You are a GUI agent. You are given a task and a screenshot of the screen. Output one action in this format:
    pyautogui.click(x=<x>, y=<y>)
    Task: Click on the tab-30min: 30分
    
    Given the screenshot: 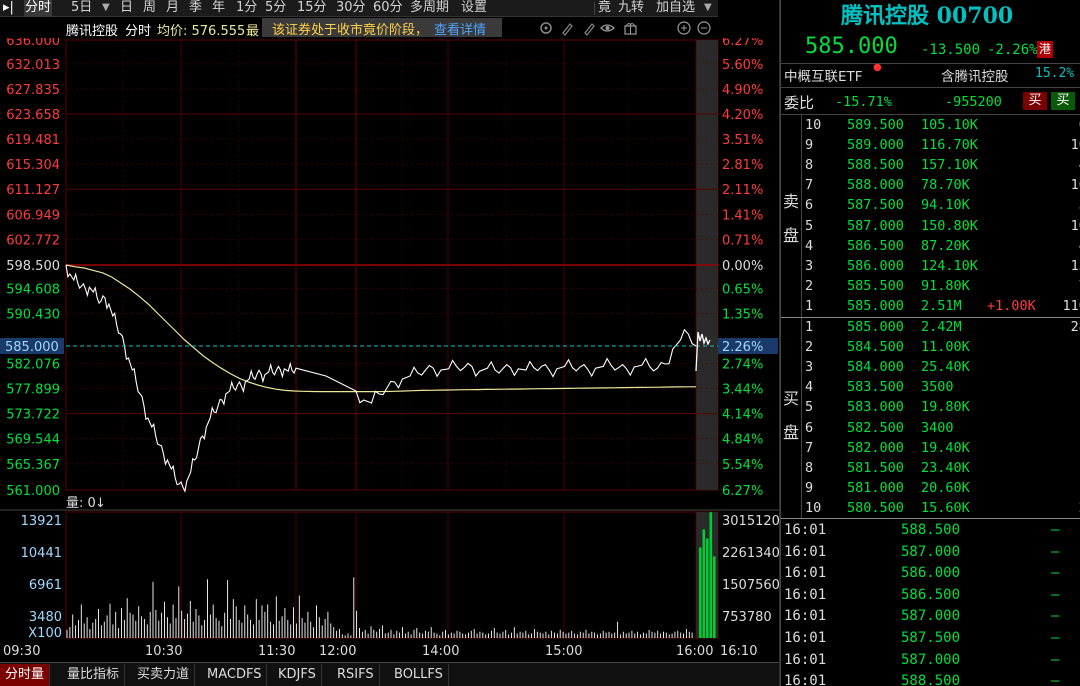 What is the action you would take?
    pyautogui.click(x=351, y=7)
    